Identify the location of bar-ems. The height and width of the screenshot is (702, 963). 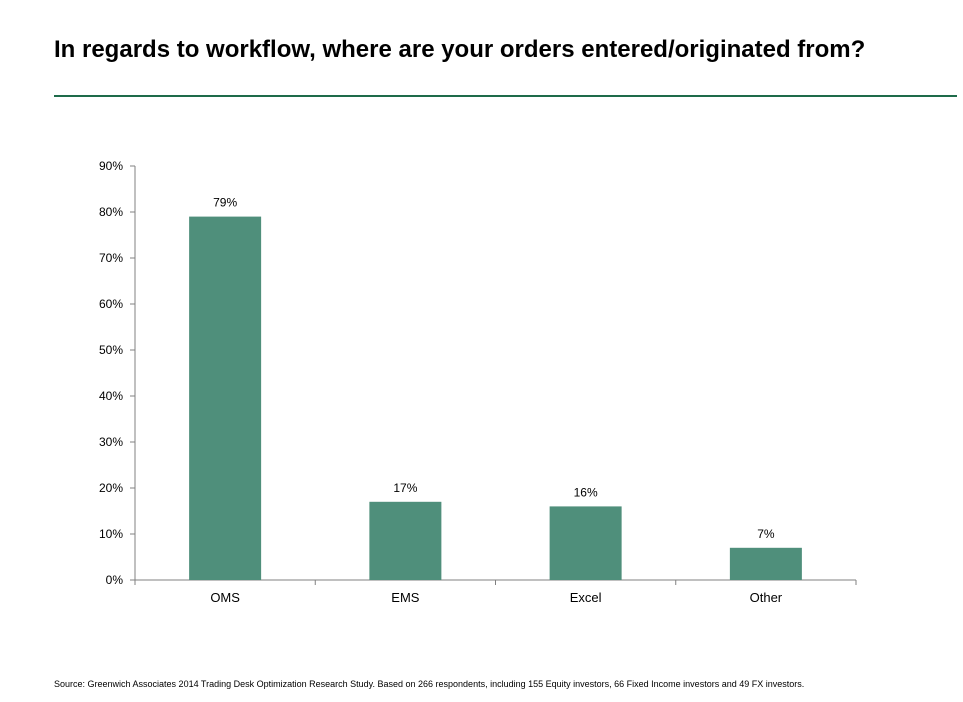
(405, 540).